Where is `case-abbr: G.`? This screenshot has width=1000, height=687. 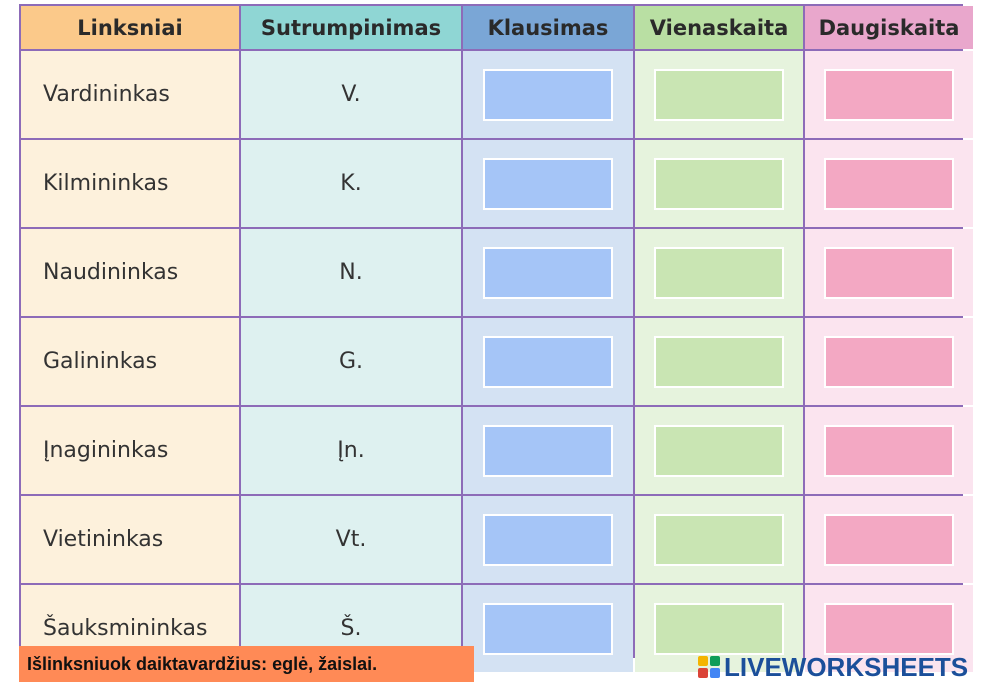
case-abbr: G. is located at coordinates (351, 361).